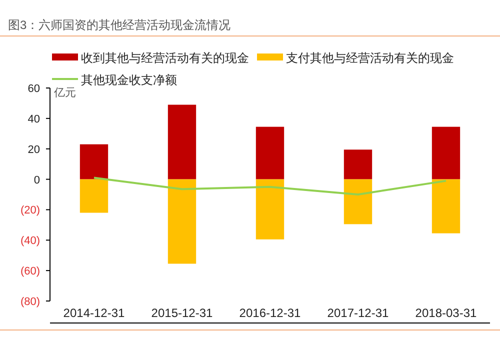  What do you see at coordinates (34, 150) in the screenshot?
I see `y-tick-label: 20` at bounding box center [34, 150].